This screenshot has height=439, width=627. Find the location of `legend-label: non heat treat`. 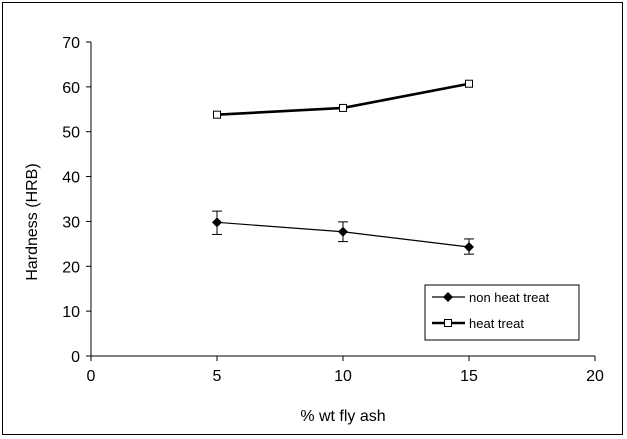

legend-label: non heat treat is located at coordinates (509, 297).